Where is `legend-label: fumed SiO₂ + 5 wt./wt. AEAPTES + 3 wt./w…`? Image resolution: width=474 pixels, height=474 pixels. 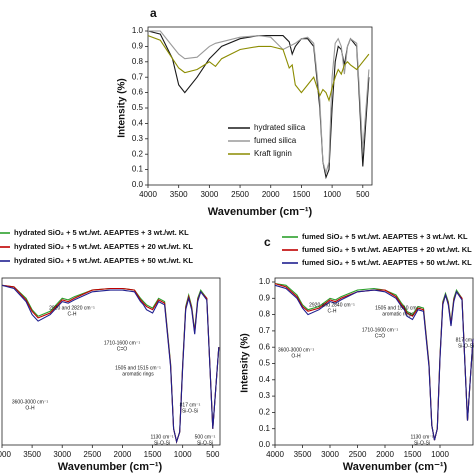
legend-label: fumed SiO₂ + 5 wt./wt. AEAPTES + 3 wt./w… is located at coordinates (385, 236).